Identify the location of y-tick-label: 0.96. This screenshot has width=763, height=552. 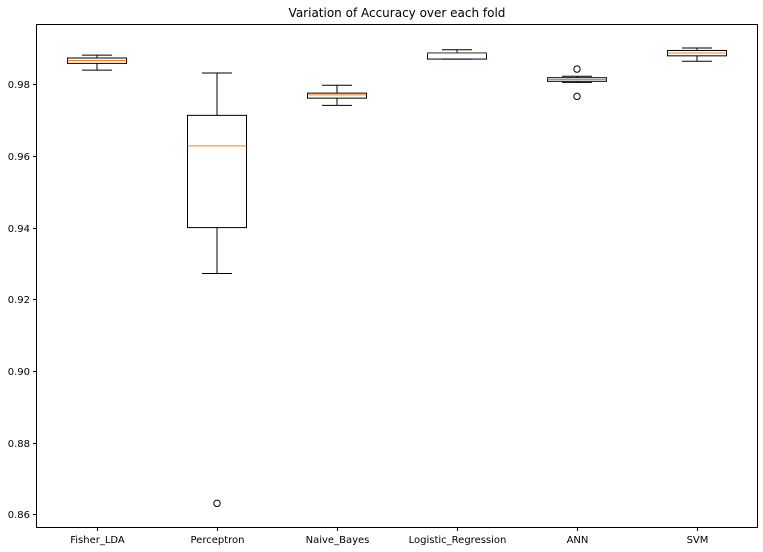
(19, 157).